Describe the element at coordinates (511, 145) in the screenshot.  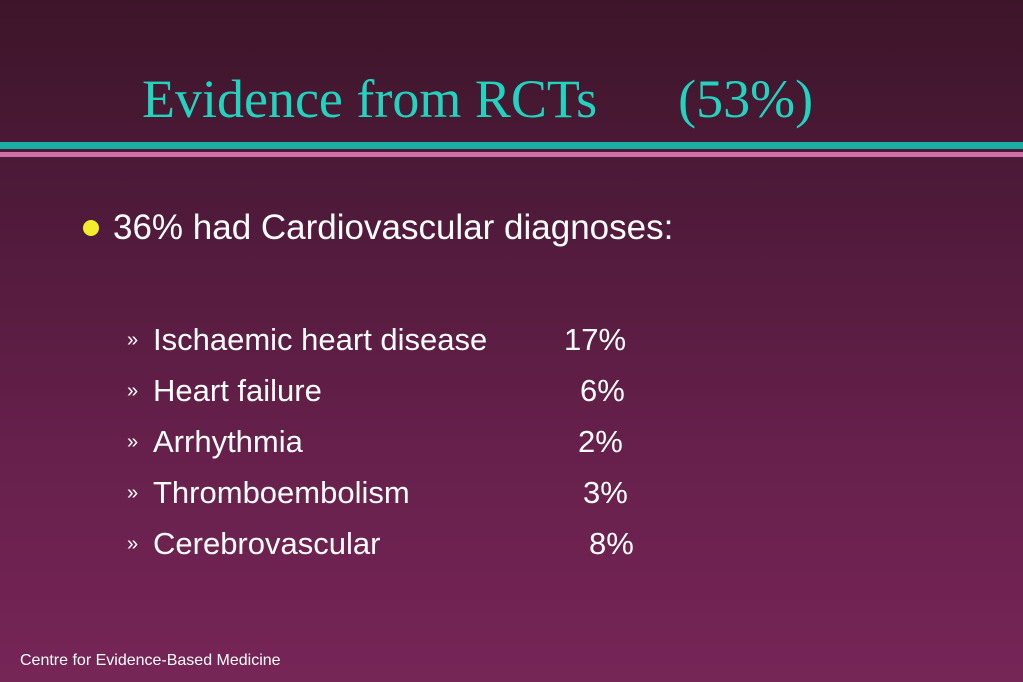
I see `title-divider-teal` at that location.